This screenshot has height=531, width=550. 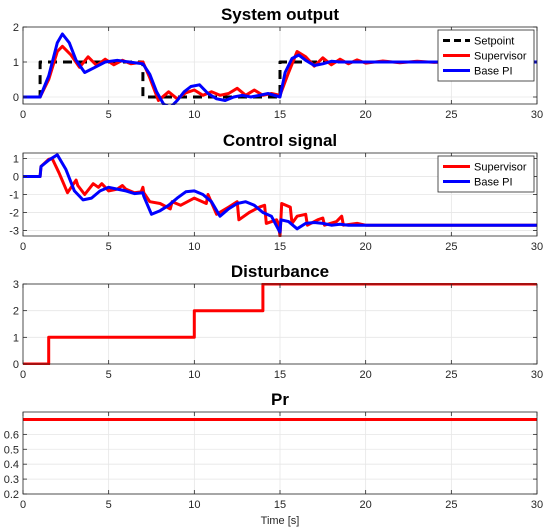 What do you see at coordinates (16, 285) in the screenshot?
I see `y-tick-label: 3` at bounding box center [16, 285].